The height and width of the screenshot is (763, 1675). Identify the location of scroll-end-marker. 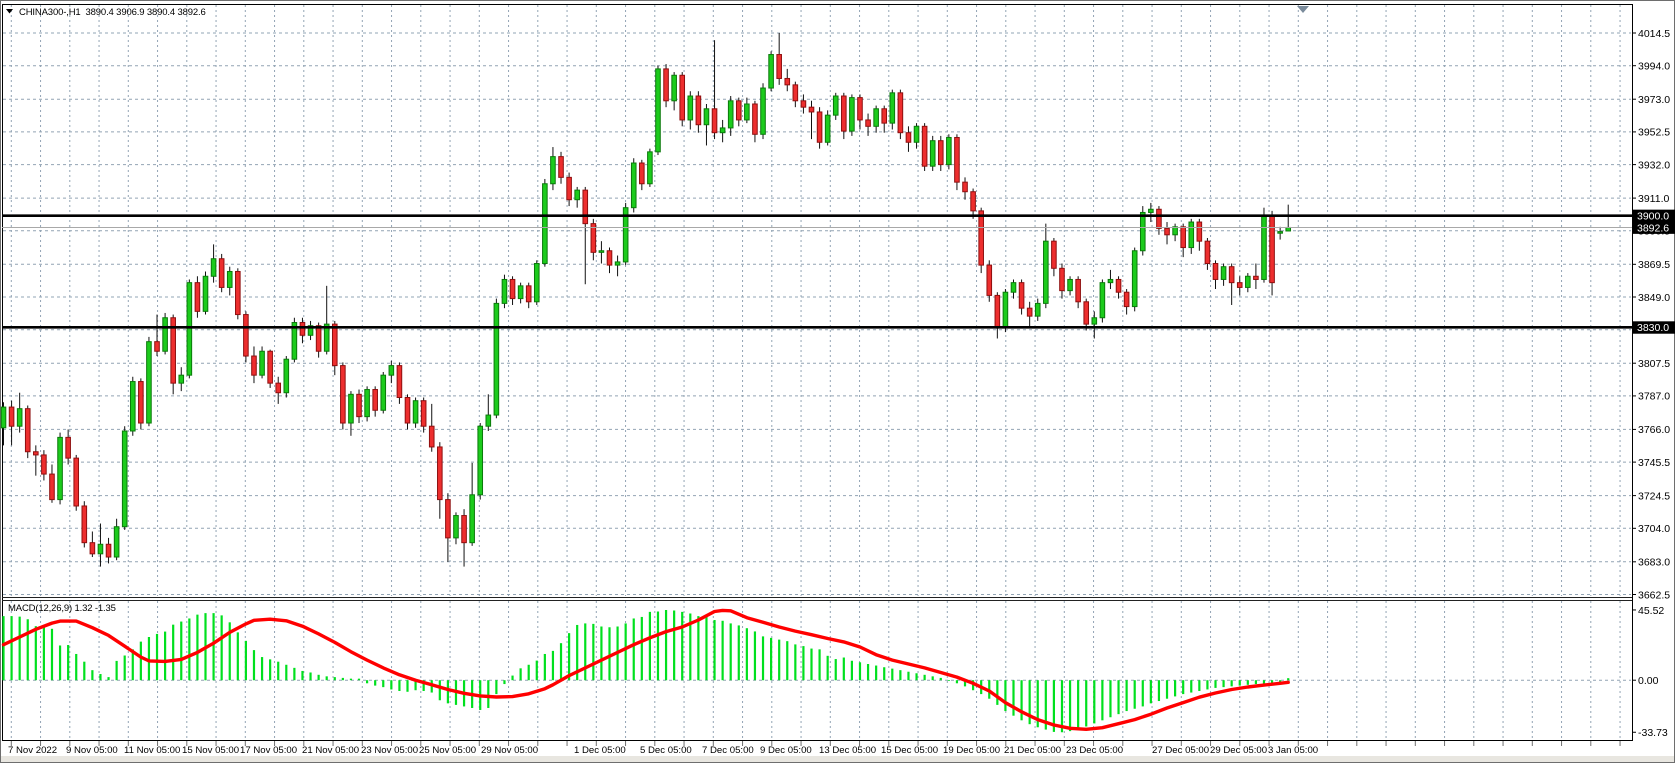
(1303, 9).